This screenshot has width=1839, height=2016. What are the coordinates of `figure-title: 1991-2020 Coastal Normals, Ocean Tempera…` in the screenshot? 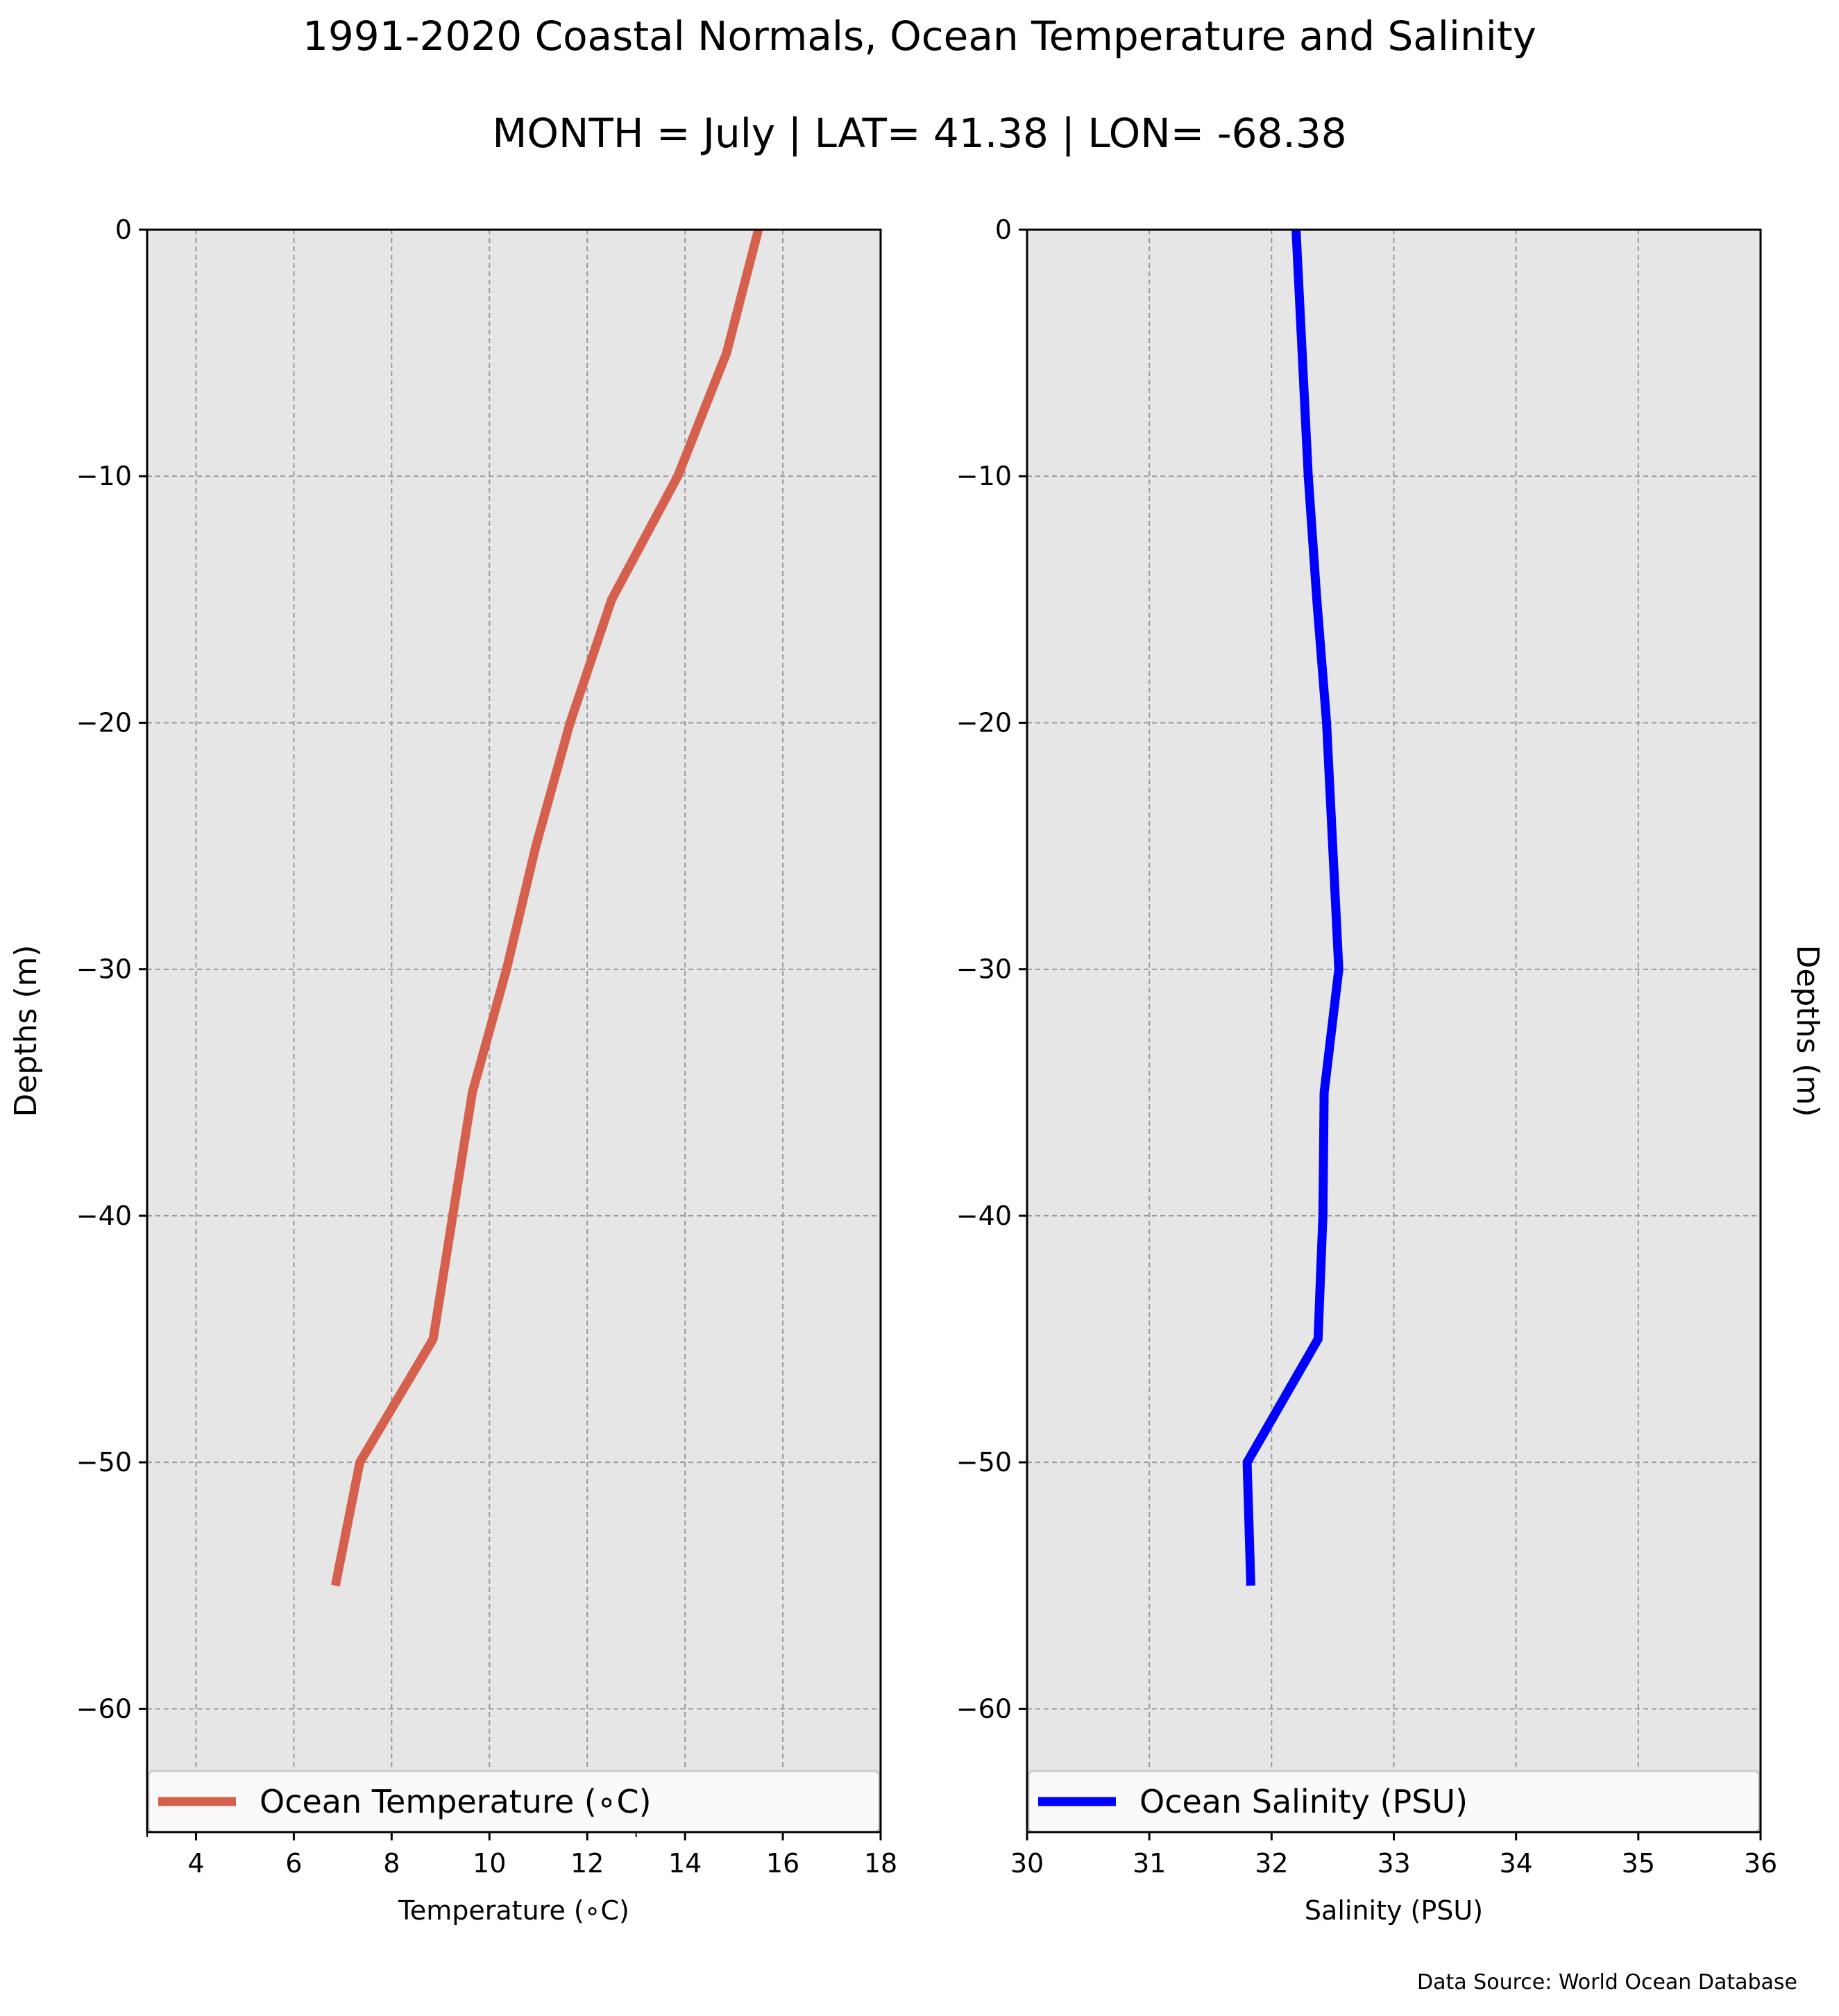 It's located at (919, 36).